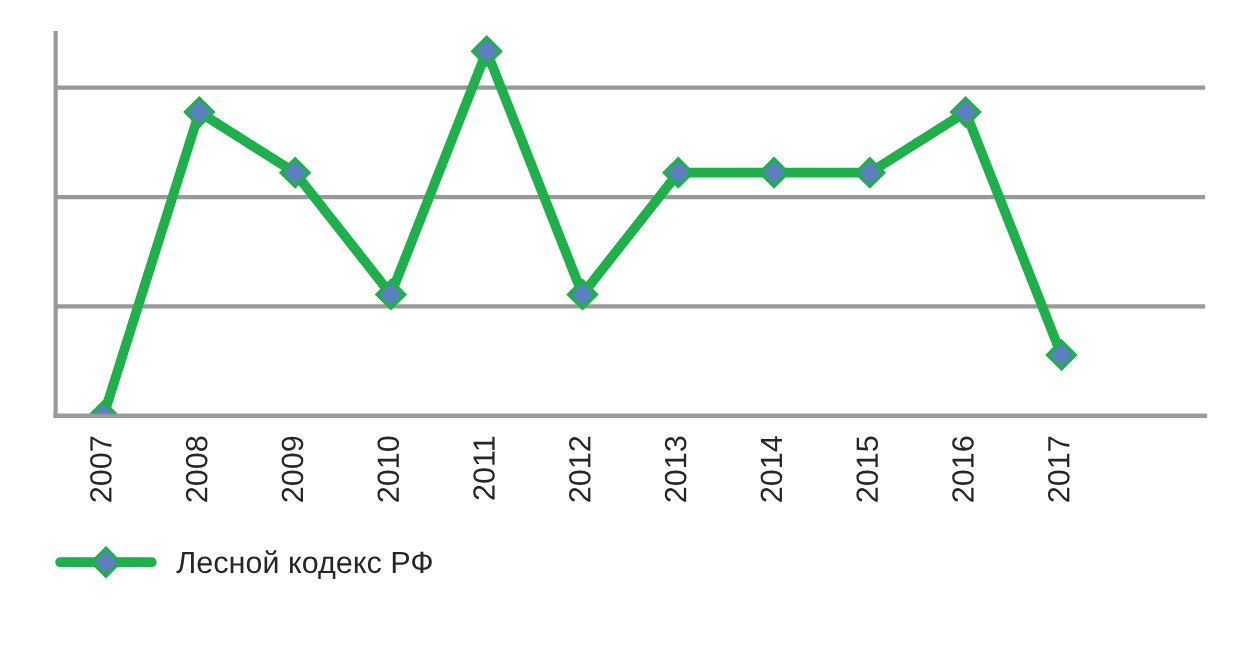  What do you see at coordinates (963, 469) in the screenshot?
I see `x-tick-label: 2016` at bounding box center [963, 469].